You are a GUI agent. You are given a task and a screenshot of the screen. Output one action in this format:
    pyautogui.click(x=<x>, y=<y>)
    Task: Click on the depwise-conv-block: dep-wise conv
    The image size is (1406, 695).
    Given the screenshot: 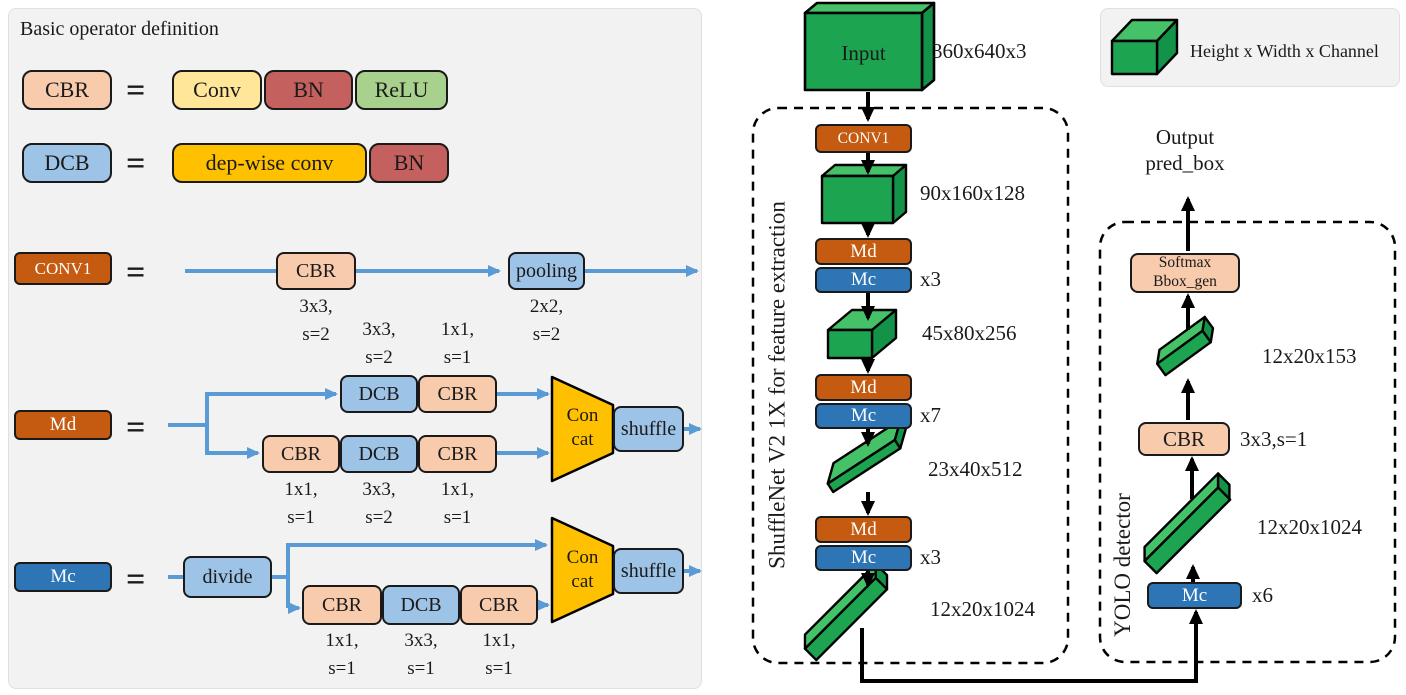 What is the action you would take?
    pyautogui.click(x=269, y=163)
    